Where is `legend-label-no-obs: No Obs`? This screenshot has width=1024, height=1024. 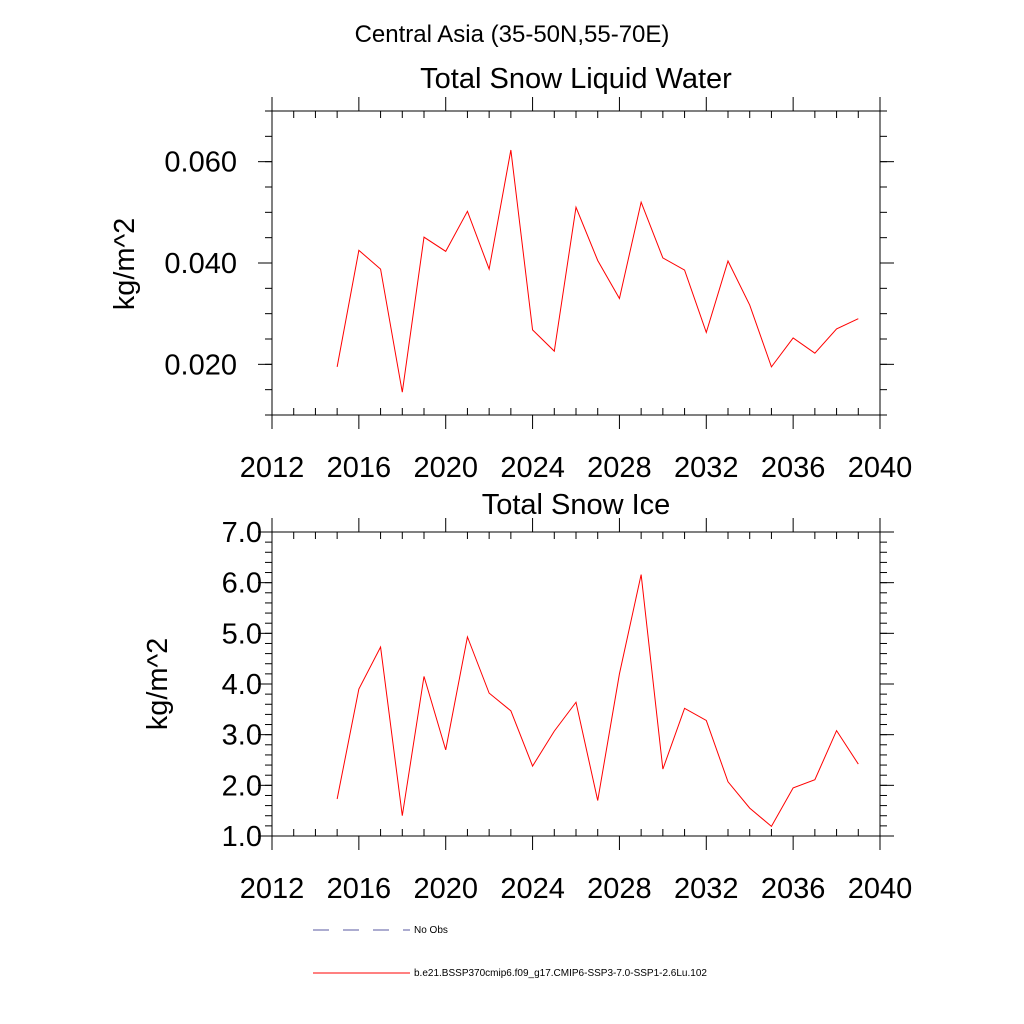 legend-label-no-obs: No Obs is located at coordinates (431, 930).